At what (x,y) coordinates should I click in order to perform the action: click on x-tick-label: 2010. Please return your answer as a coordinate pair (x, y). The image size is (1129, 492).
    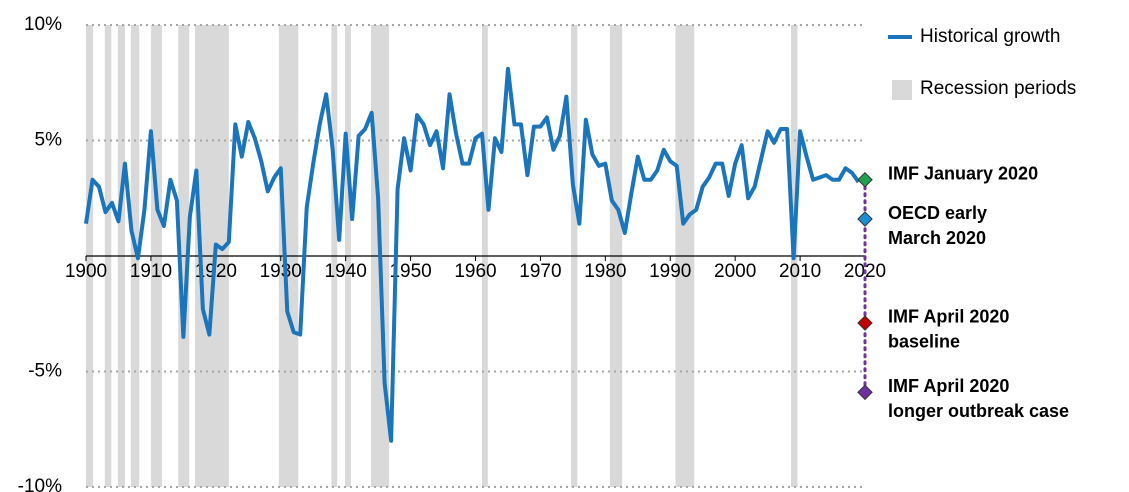
    Looking at the image, I should click on (800, 271).